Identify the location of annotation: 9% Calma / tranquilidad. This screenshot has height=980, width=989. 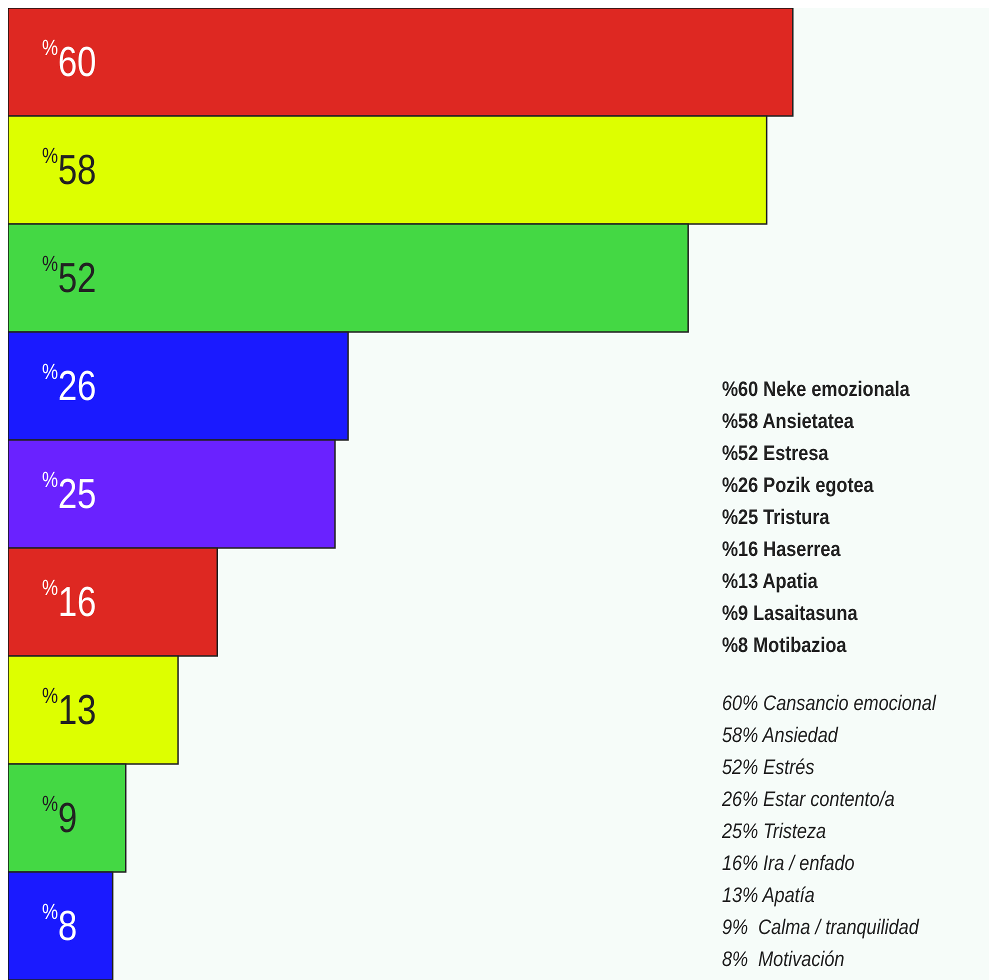
(821, 928).